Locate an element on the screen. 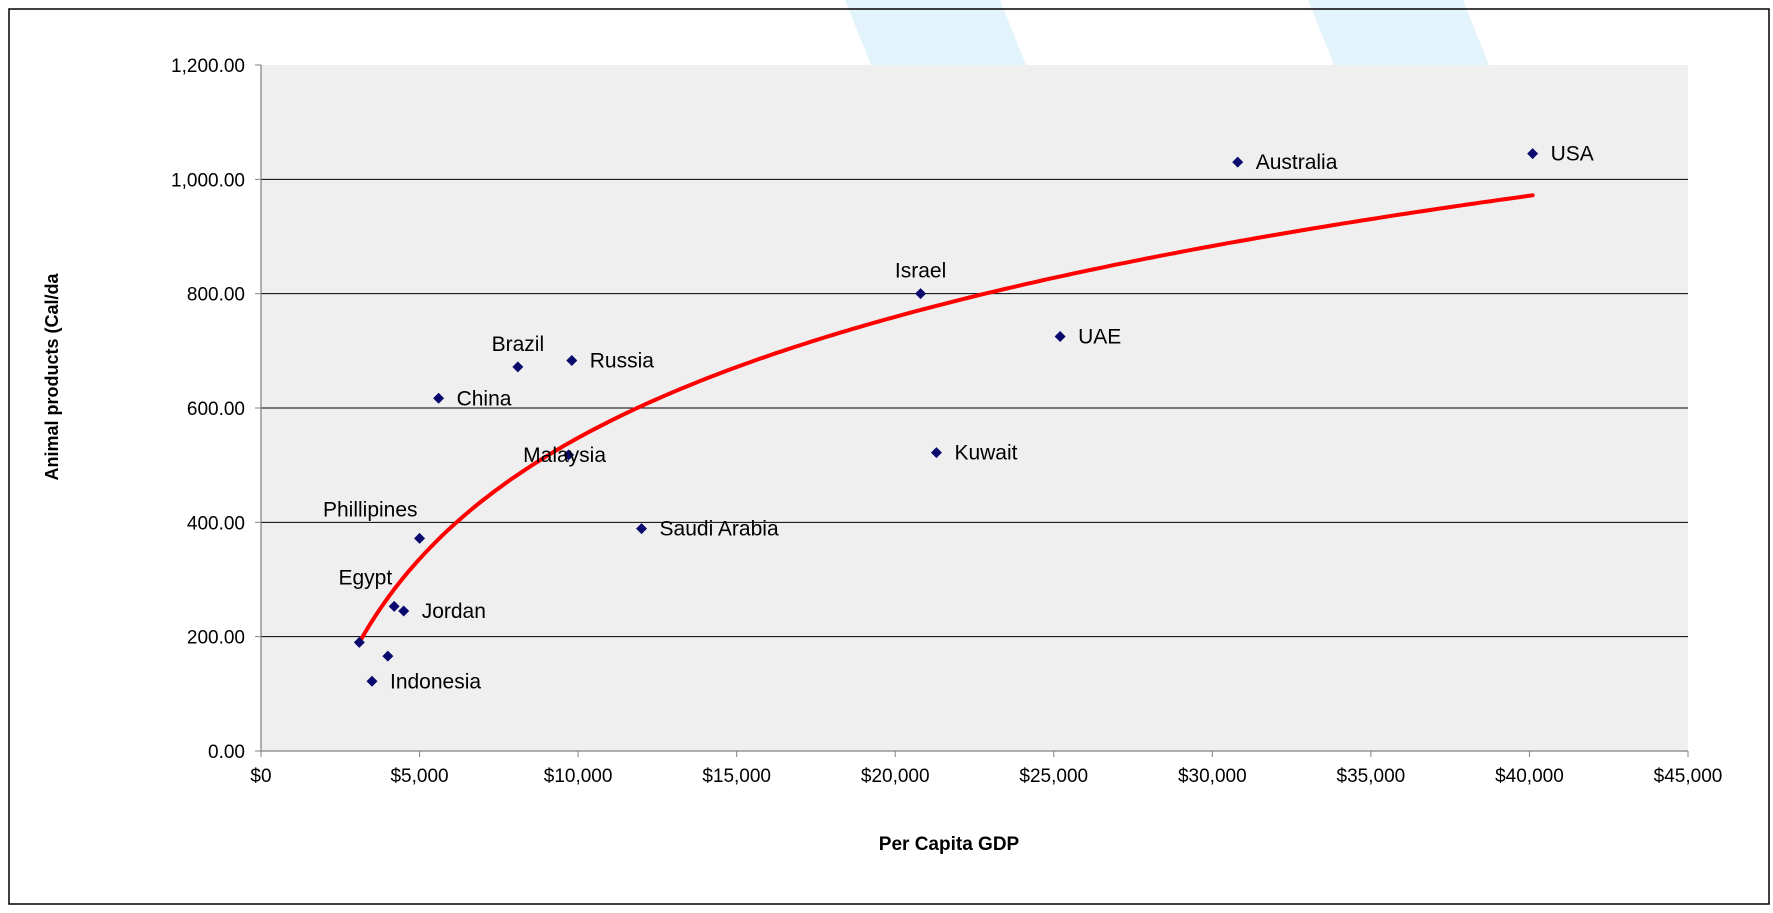 The height and width of the screenshot is (913, 1773). y-tick-label: 200.00 is located at coordinates (216, 638).